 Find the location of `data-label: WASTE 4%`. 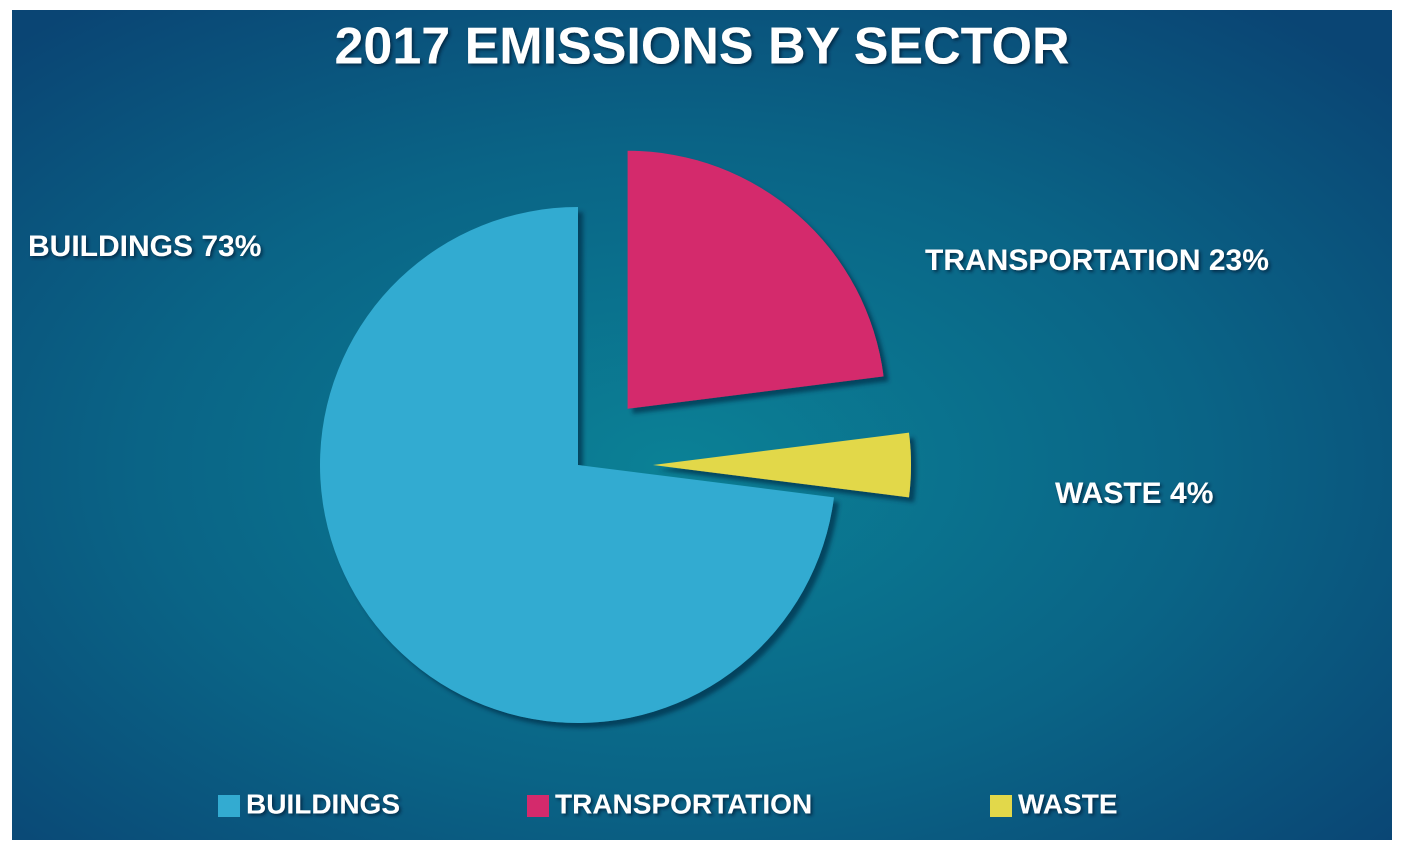

data-label: WASTE 4% is located at coordinates (1134, 493).